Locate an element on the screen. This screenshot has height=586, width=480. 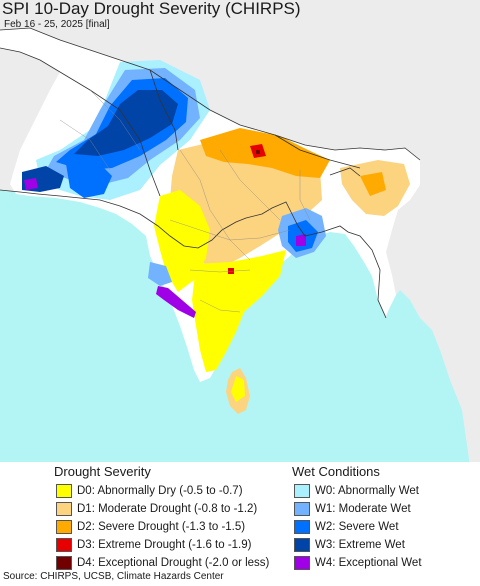
map-subtitle: Feb 16 - 25, 2025 [final] is located at coordinates (57, 24).